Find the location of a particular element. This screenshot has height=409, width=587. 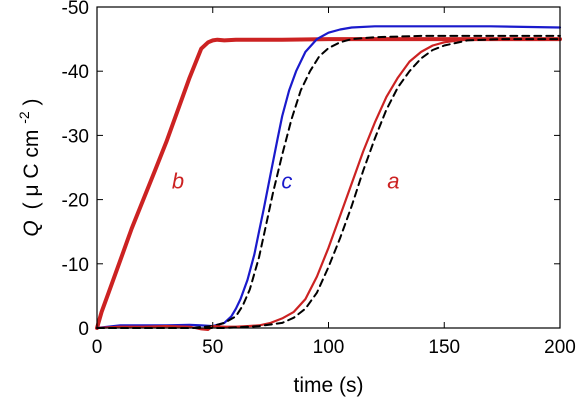

y-axis-title: Q ( μ C cm -2 ) is located at coordinates (27, 167).